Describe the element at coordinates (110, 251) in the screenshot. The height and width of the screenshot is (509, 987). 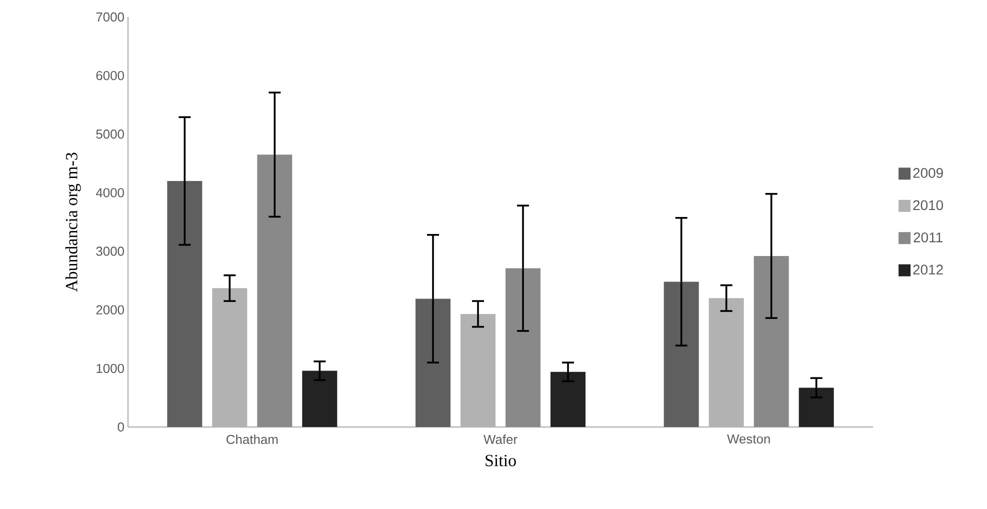
I see `y-tick-label: 3000` at that location.